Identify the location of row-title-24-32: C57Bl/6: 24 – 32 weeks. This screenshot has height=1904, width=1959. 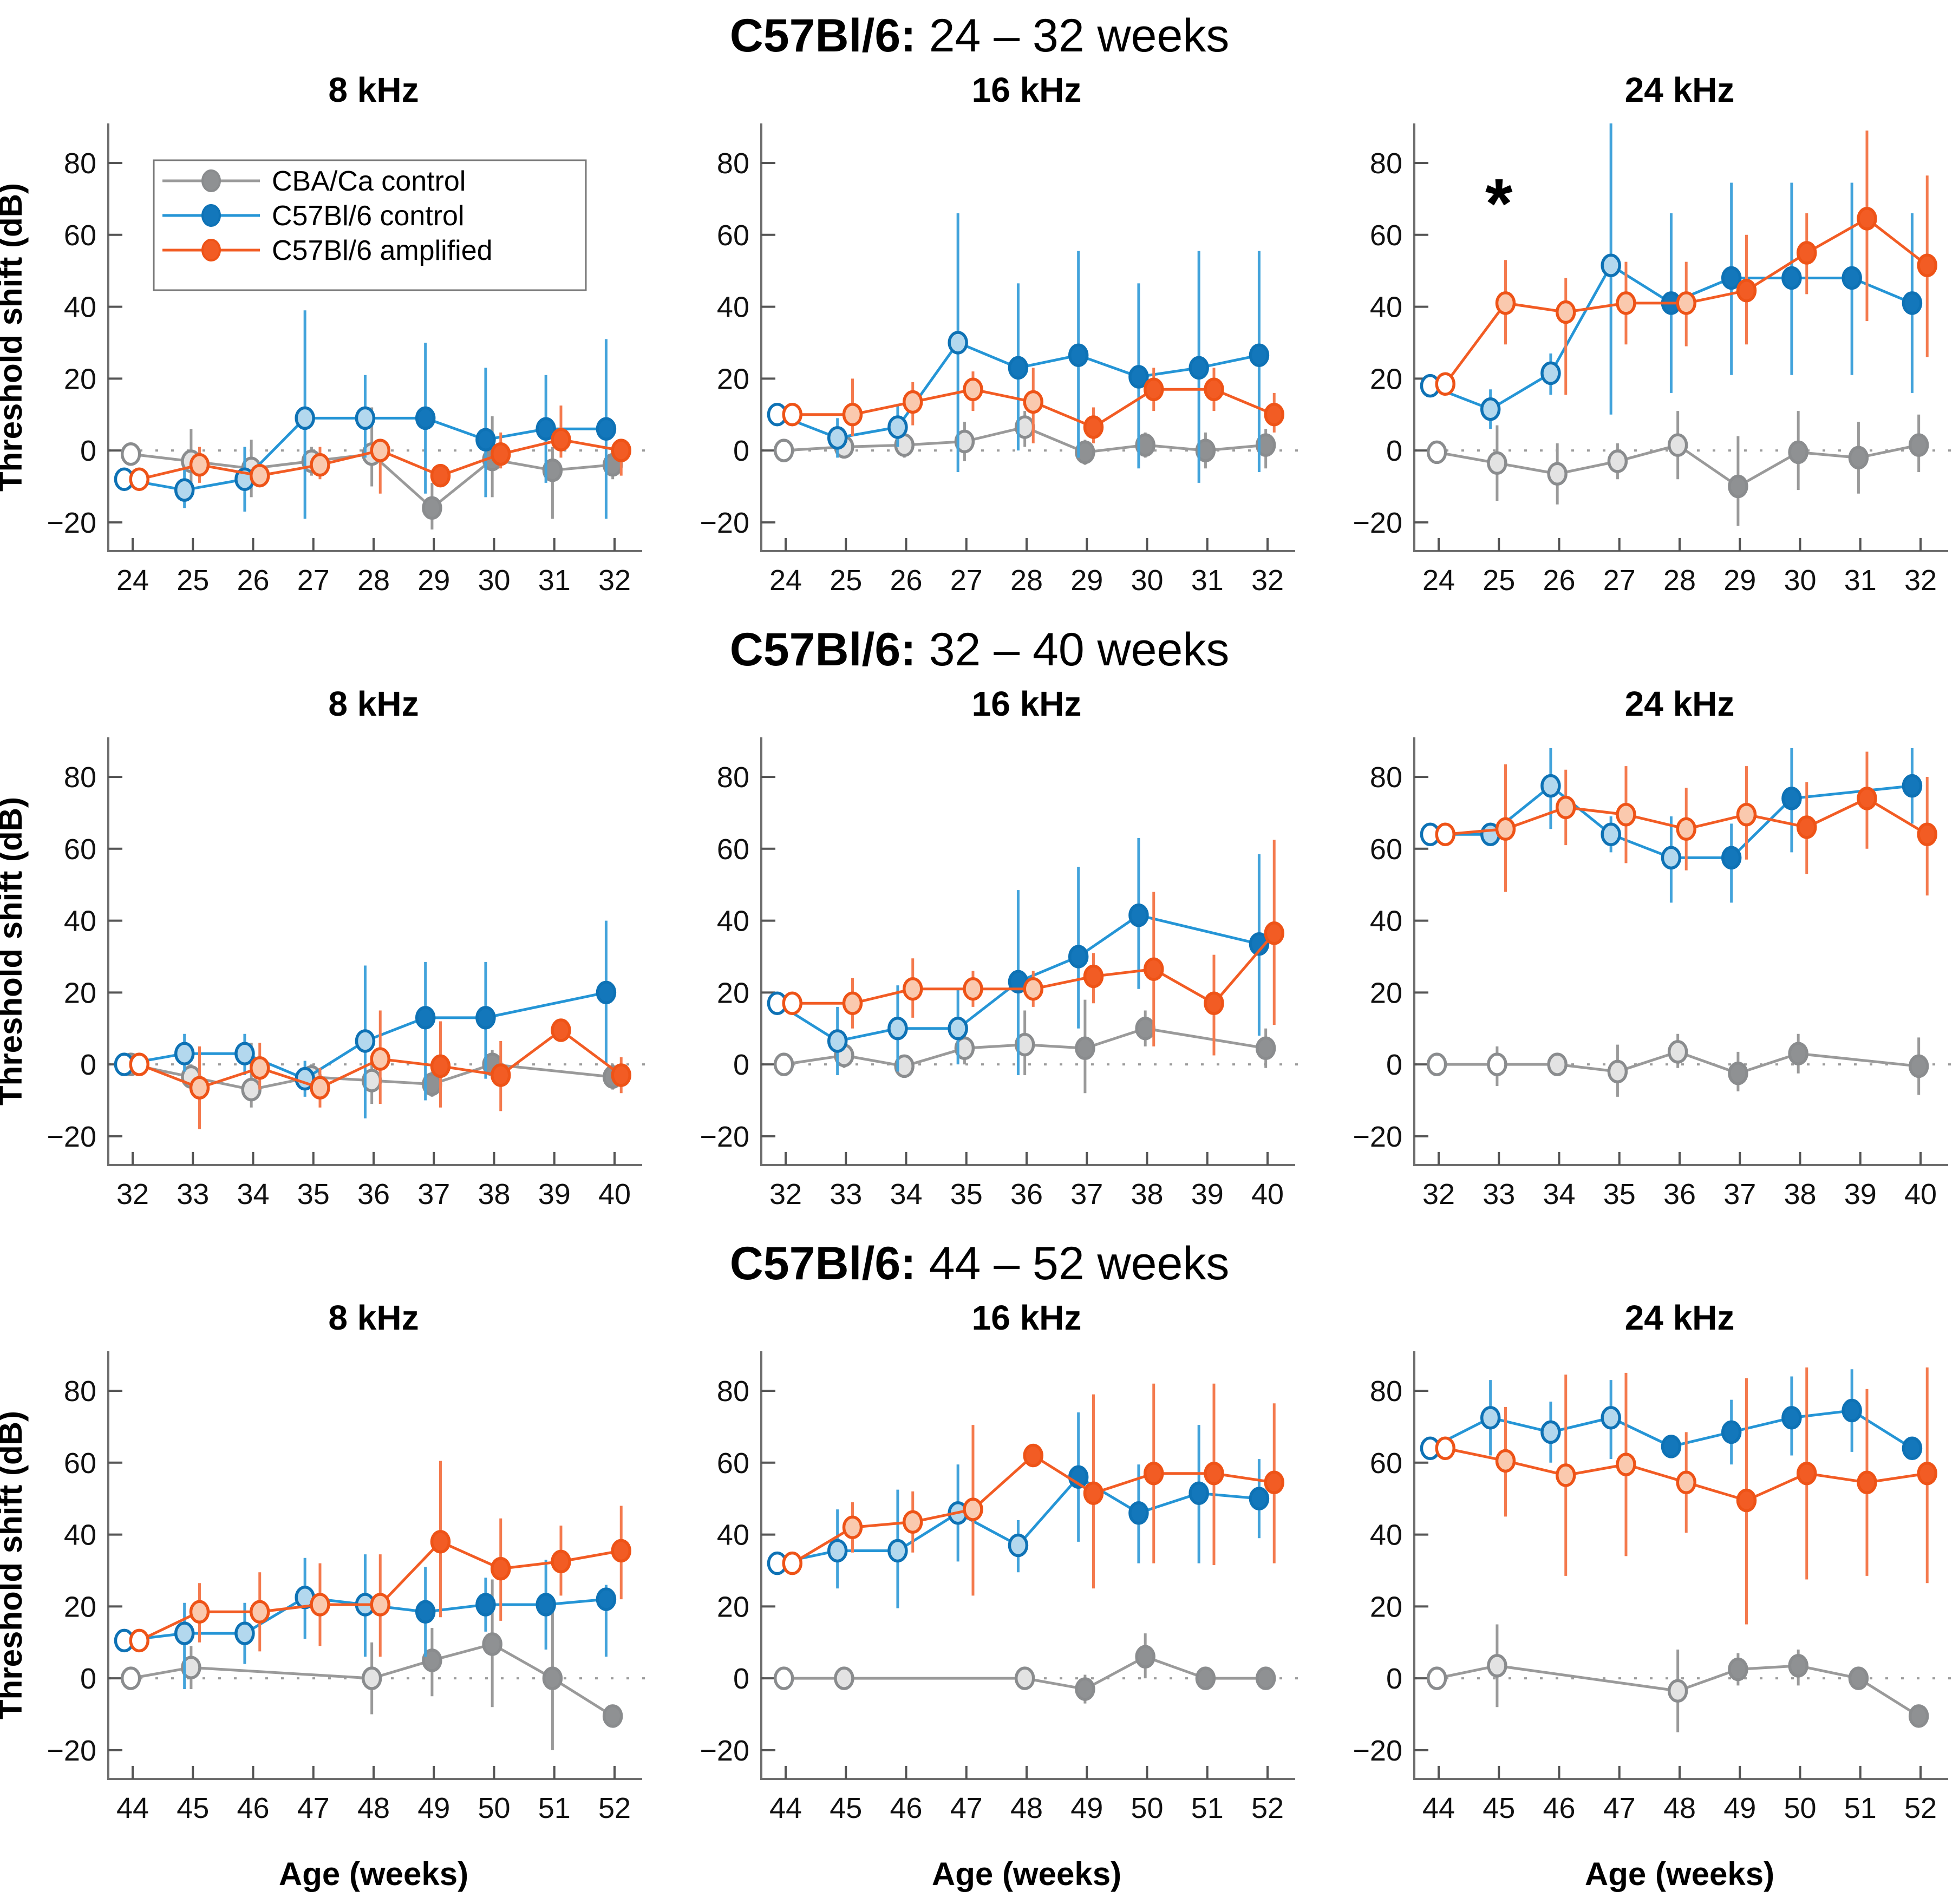
(980, 36).